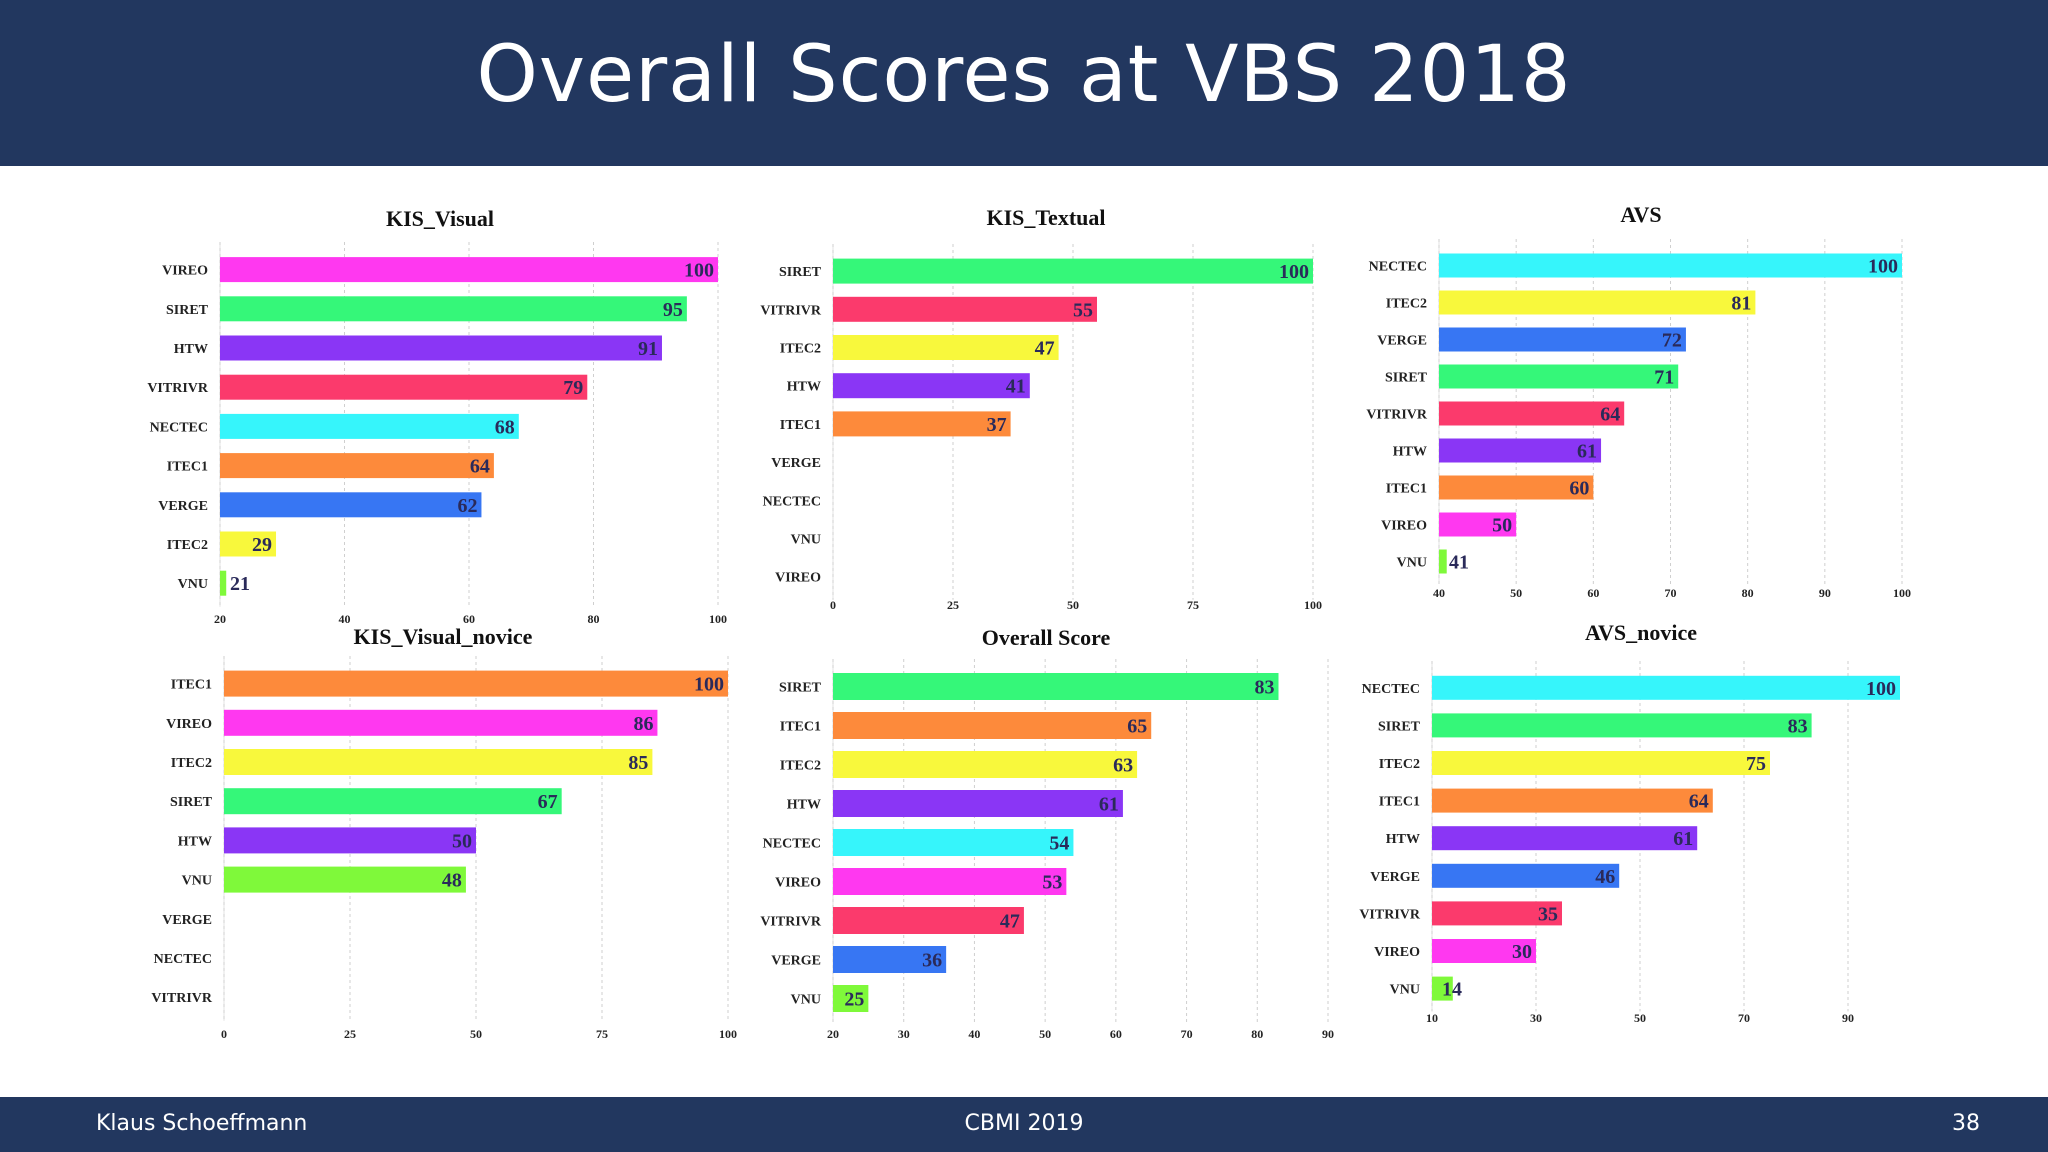 The image size is (2048, 1152). Describe the element at coordinates (718, 619) in the screenshot. I see `x-tick-label: 100` at that location.